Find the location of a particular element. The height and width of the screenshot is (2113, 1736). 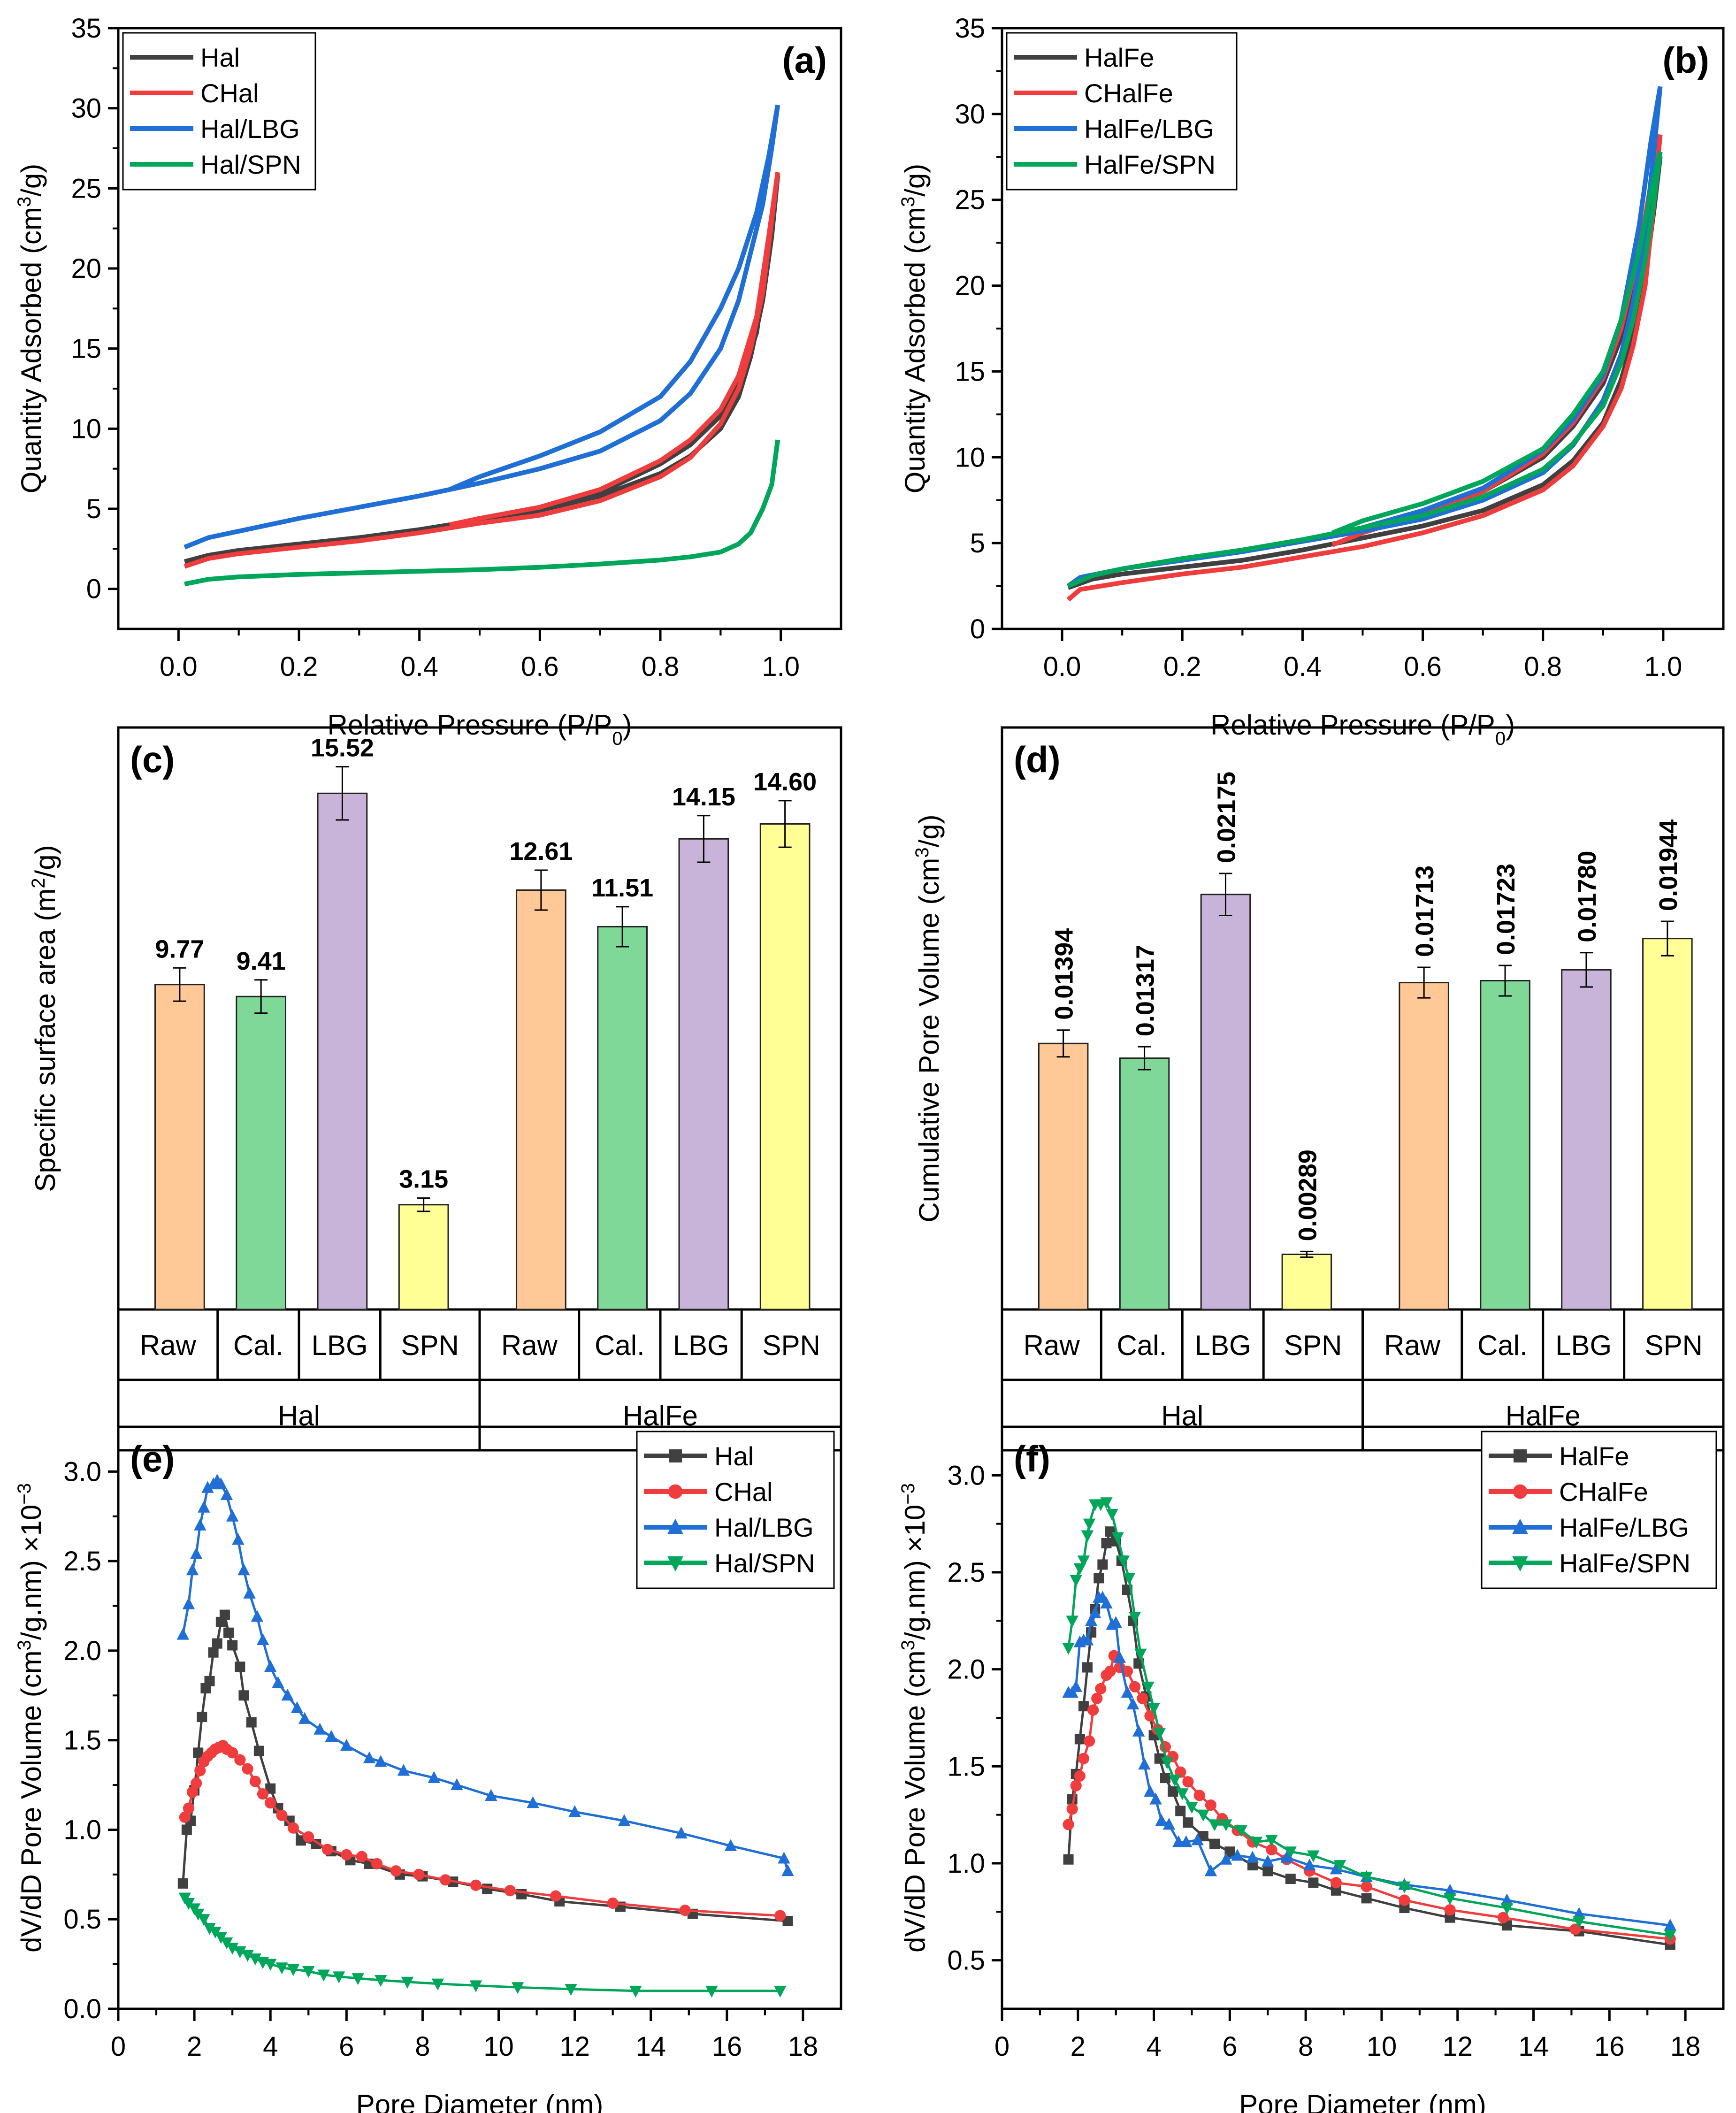

y-tick-label: 15 is located at coordinates (970, 371).